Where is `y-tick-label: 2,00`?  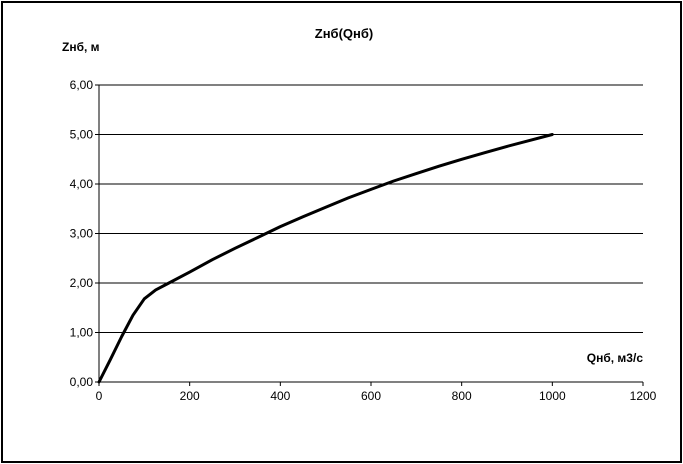 y-tick-label: 2,00 is located at coordinates (82, 283).